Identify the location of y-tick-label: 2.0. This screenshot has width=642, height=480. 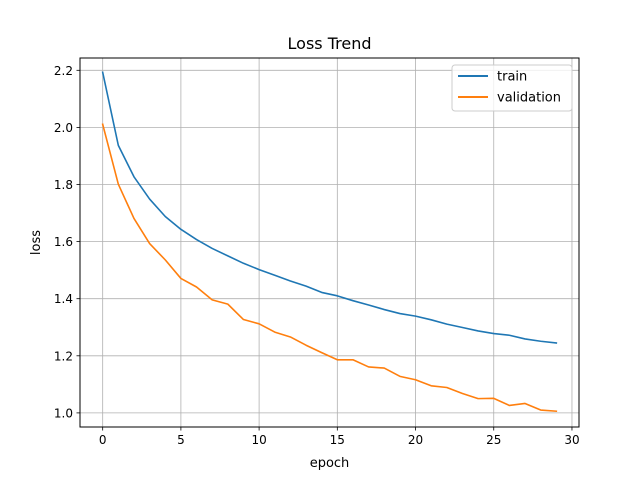
(63, 128).